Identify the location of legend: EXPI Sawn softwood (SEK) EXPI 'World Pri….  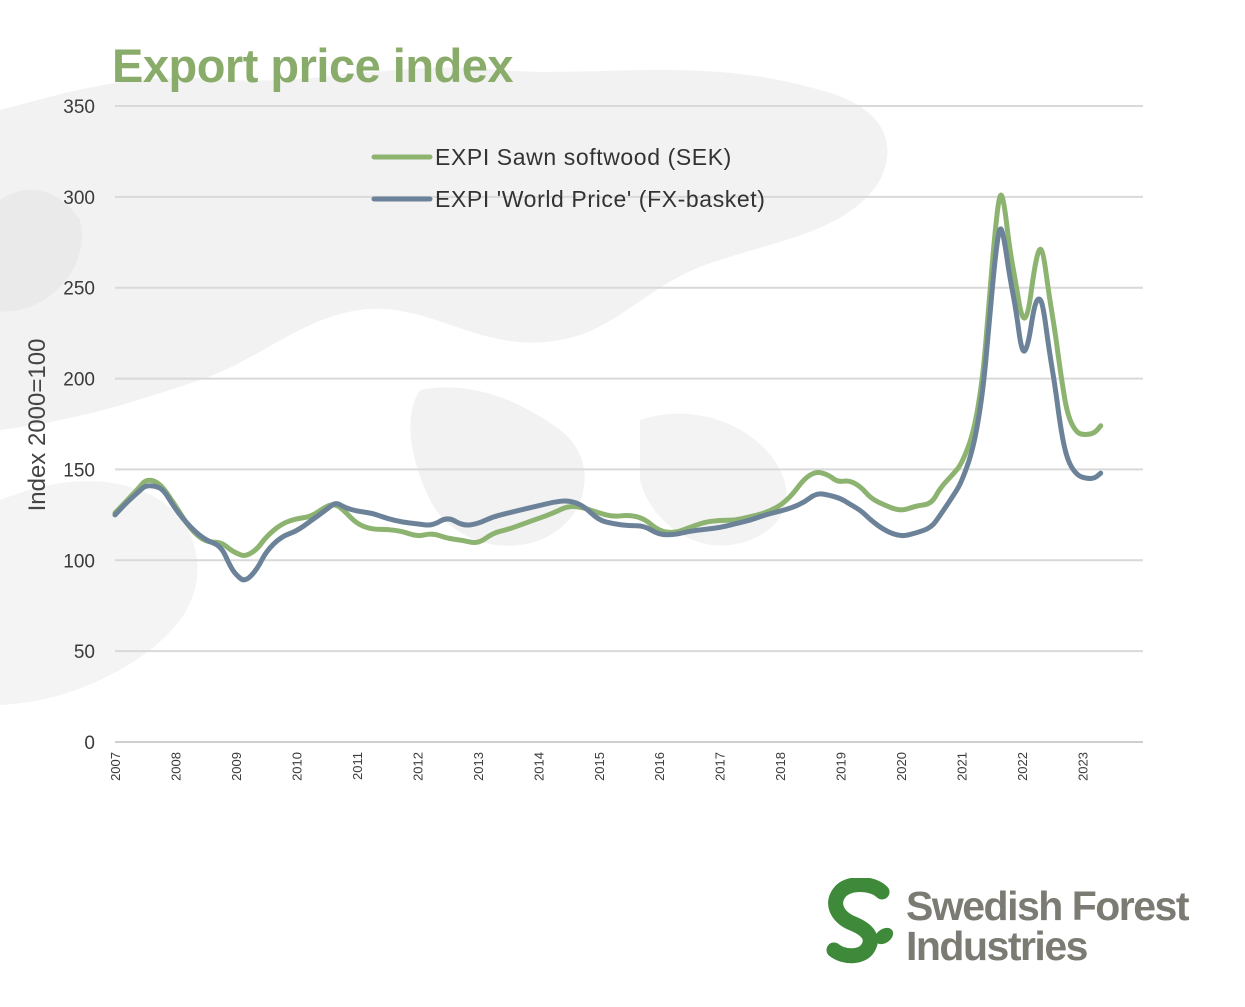
(568, 178).